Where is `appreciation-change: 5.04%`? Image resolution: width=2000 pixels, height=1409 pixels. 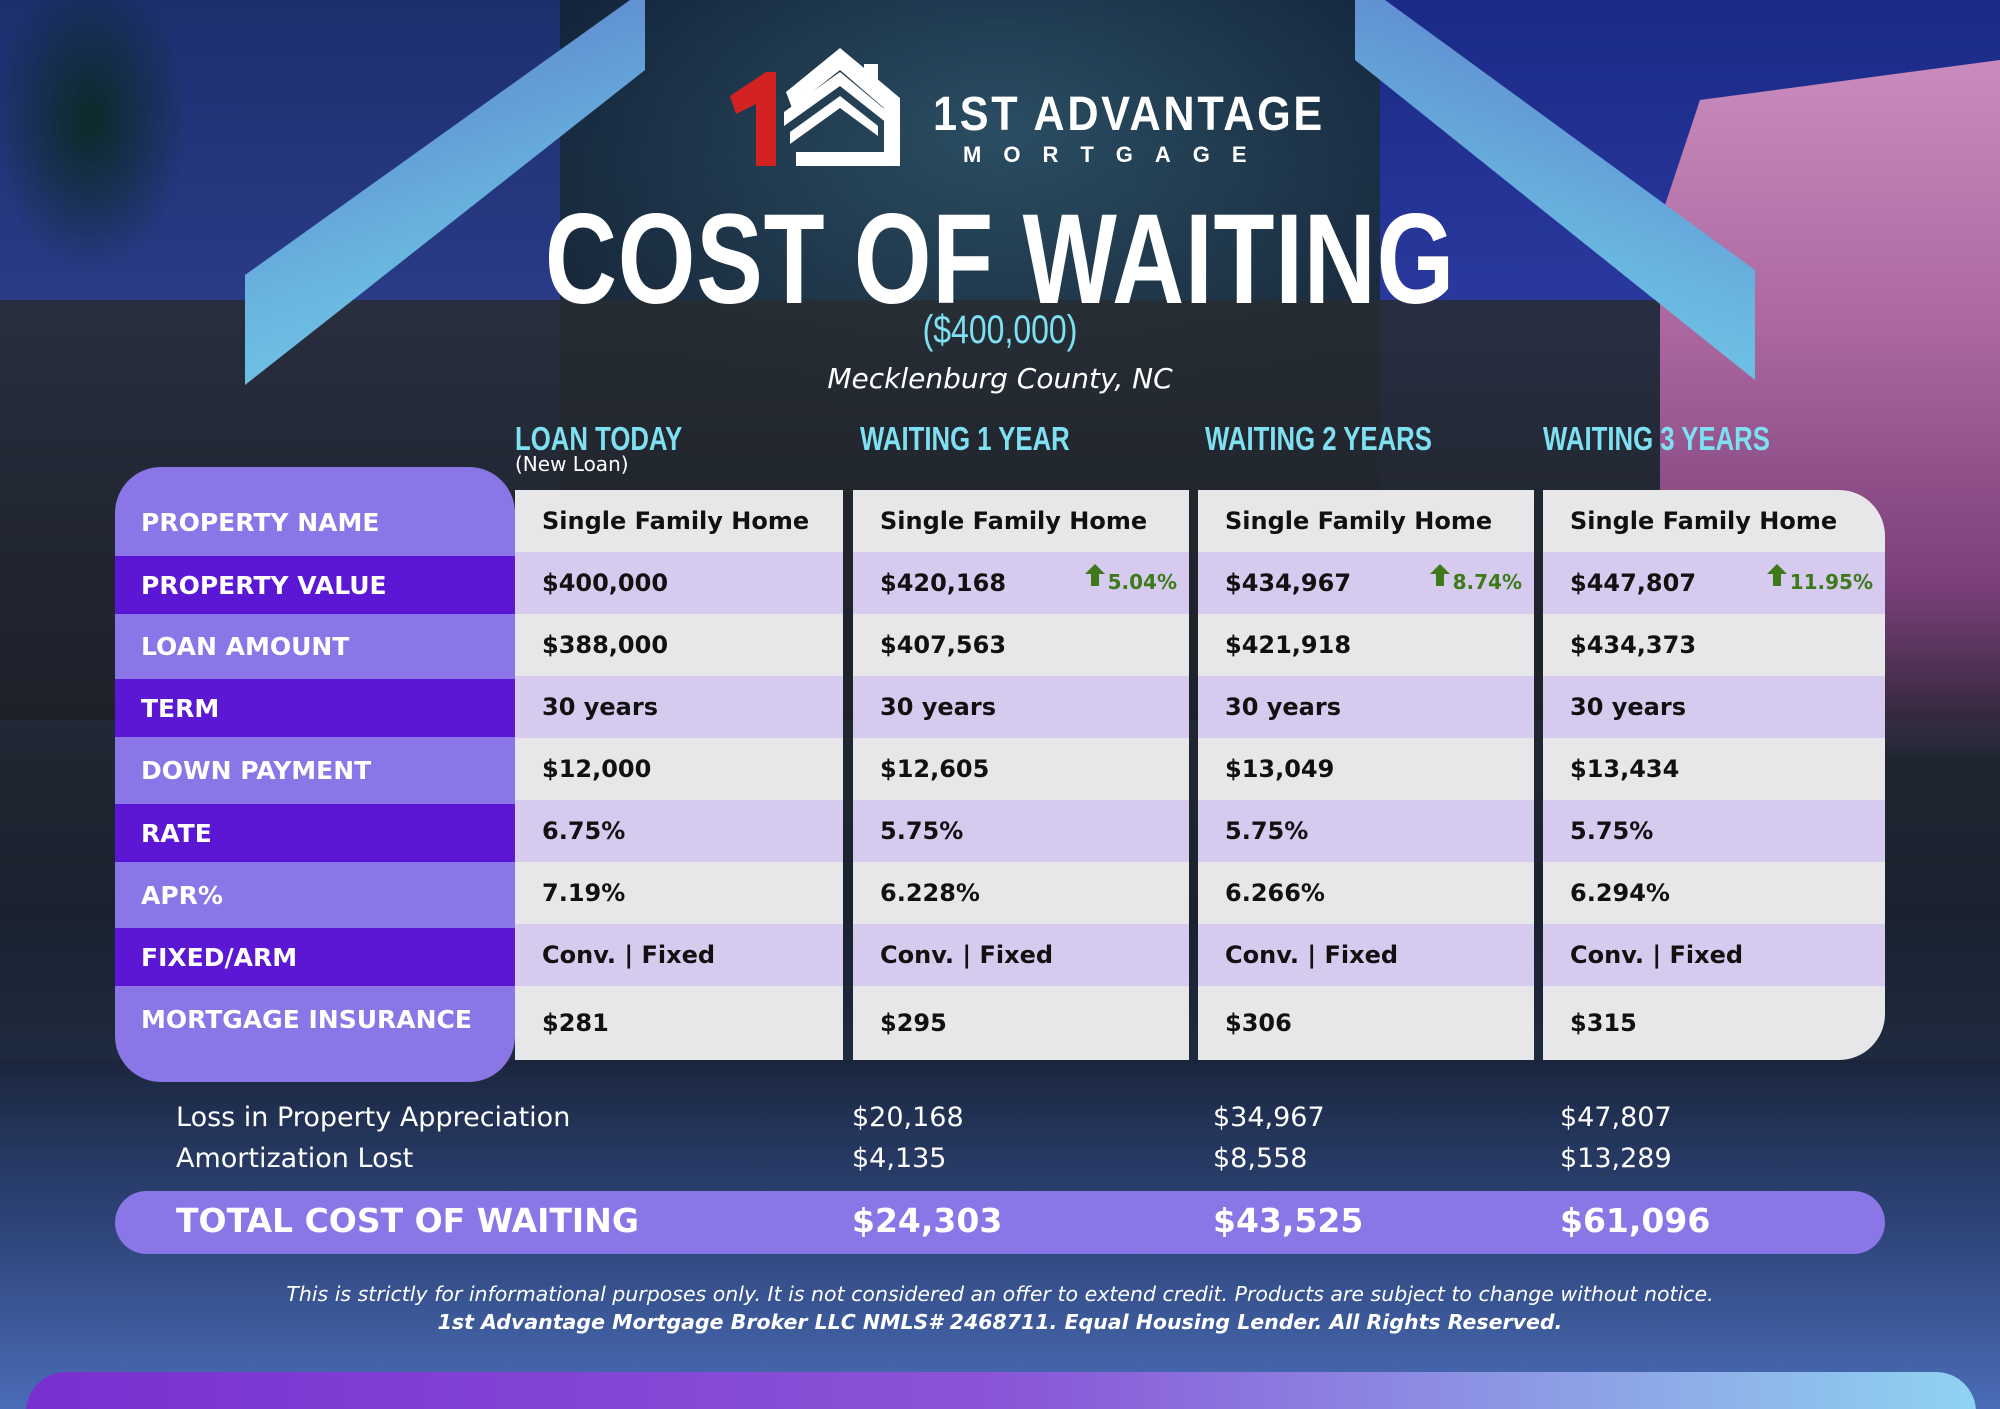
appreciation-change: 5.04% is located at coordinates (1130, 578).